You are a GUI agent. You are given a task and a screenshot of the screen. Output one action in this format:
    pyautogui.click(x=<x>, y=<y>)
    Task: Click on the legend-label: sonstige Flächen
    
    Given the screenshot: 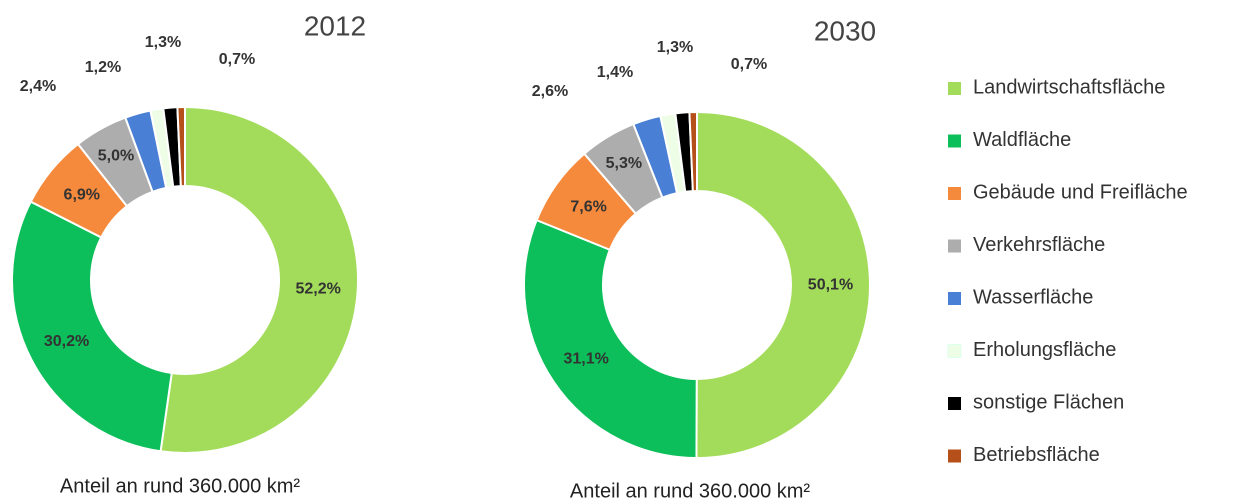 What is the action you would take?
    pyautogui.click(x=1048, y=402)
    